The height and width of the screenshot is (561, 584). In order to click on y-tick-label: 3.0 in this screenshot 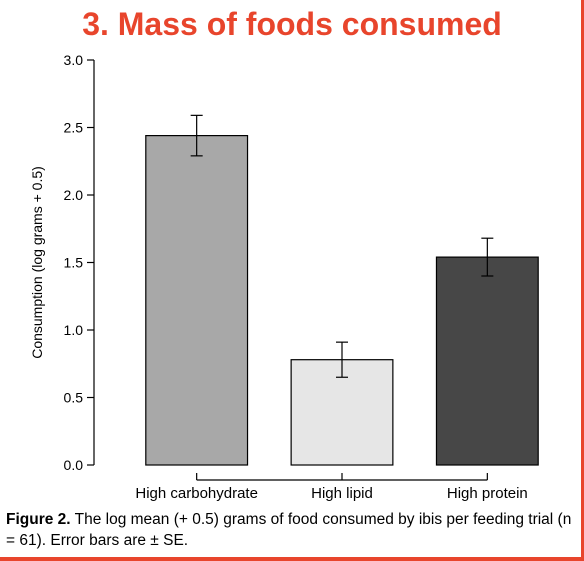, I will do `click(74, 60)`.